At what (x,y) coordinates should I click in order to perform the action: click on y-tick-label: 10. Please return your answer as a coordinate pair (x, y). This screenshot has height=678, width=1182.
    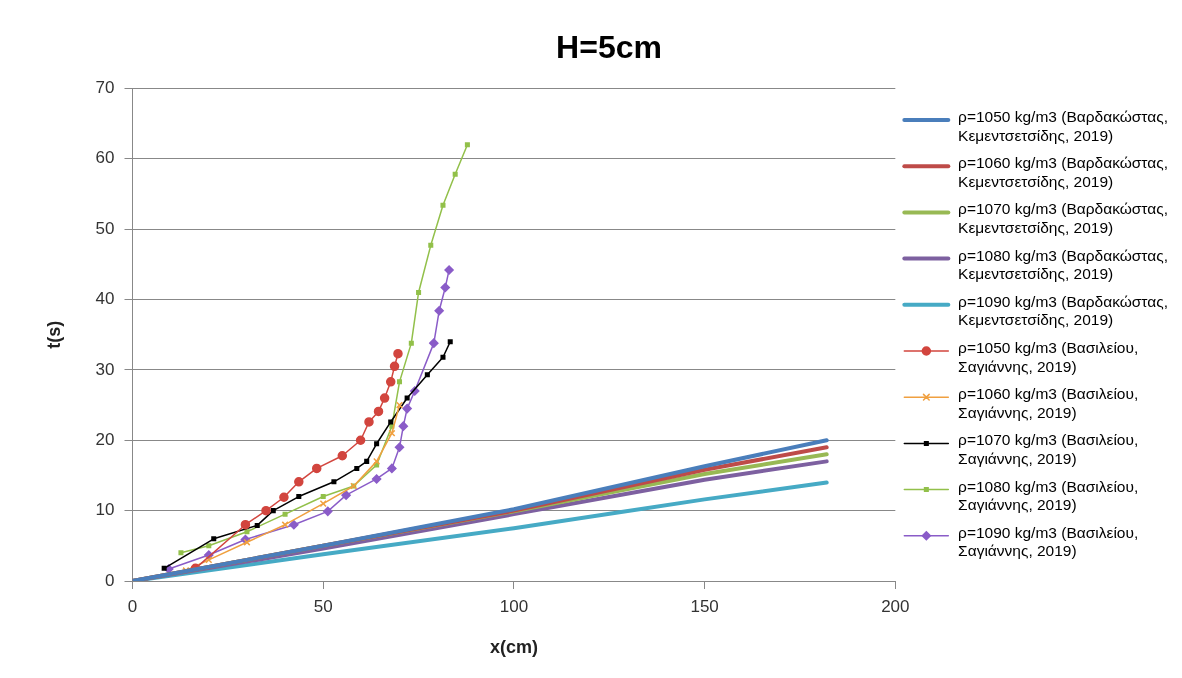
    Looking at the image, I should click on (105, 510).